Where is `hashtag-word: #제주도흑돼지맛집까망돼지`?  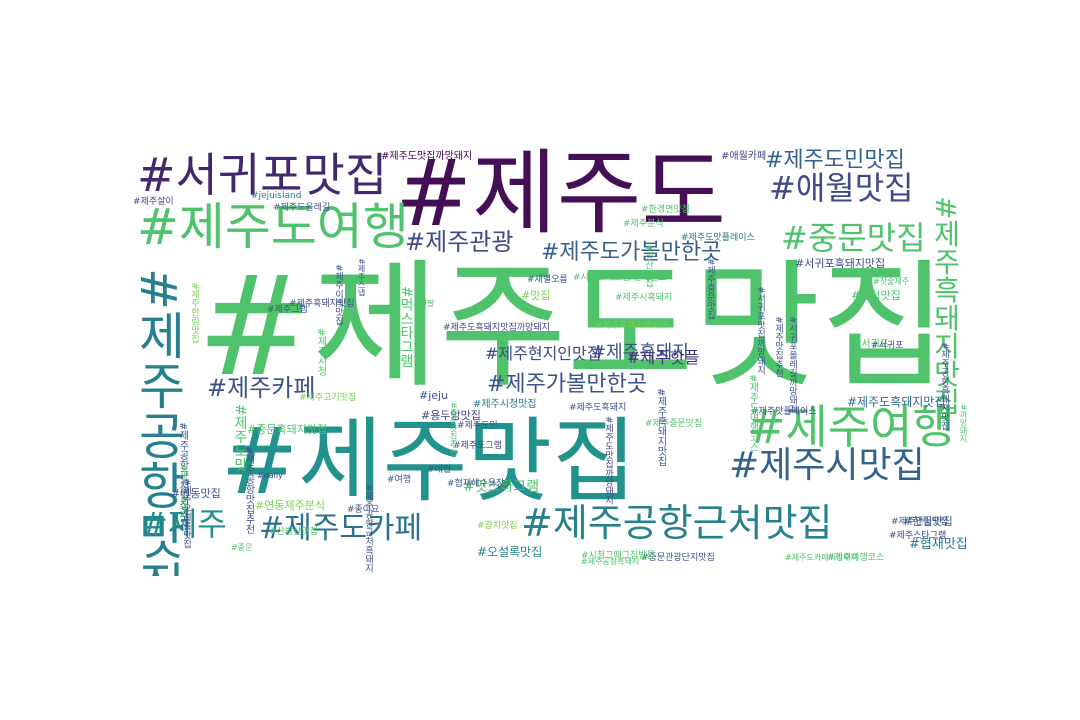 hashtag-word: #제주도흑돼지맛집까망돼지 is located at coordinates (496, 328).